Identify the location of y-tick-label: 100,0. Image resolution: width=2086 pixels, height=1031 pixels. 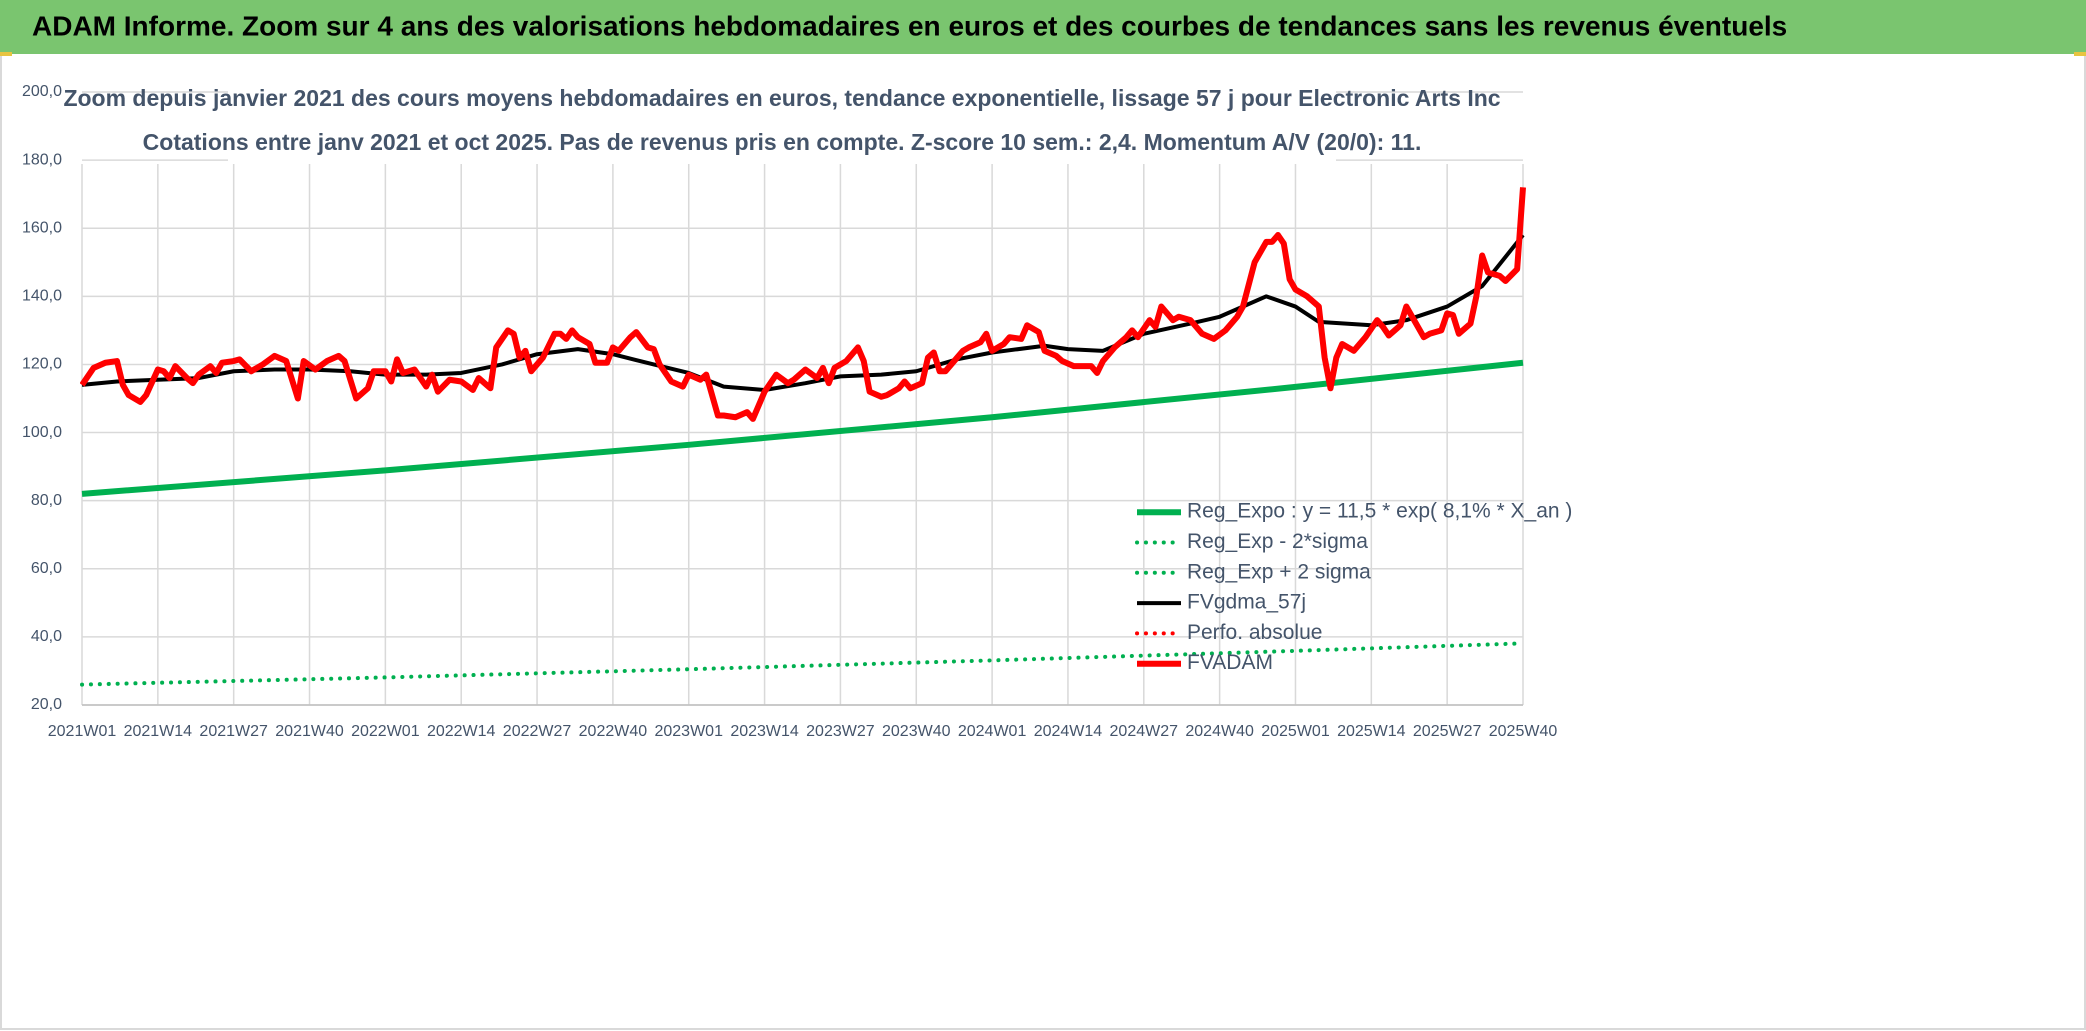
(42, 432).